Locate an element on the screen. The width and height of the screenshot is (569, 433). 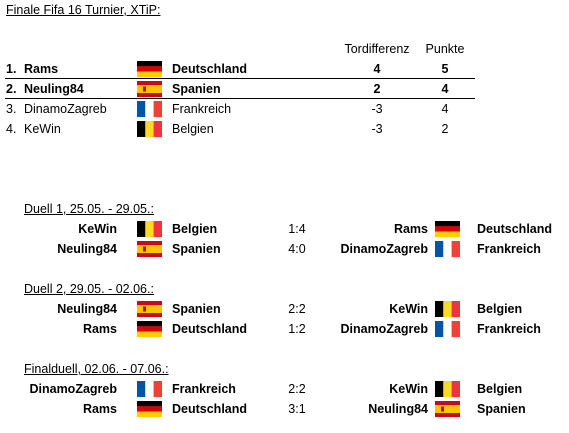
country: Frankreich is located at coordinates (202, 109).